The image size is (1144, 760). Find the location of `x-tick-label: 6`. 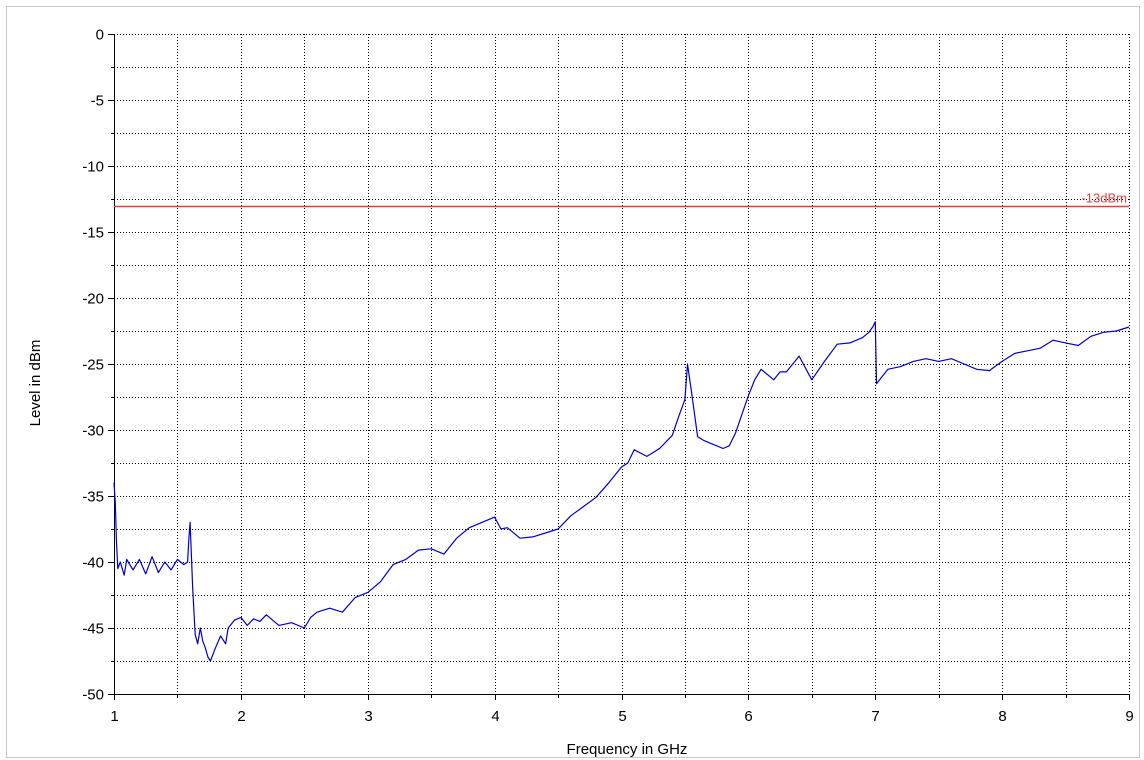

x-tick-label: 6 is located at coordinates (748, 716).